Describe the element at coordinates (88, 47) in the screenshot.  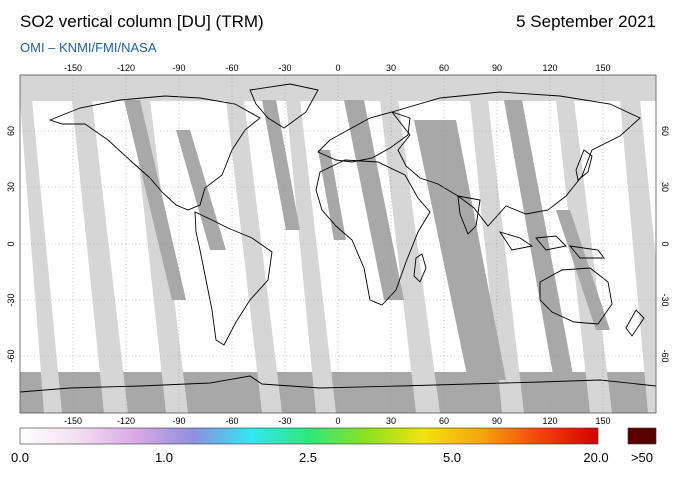
I see `data-source-credit: OMI – KNMI/FMI/NASA` at that location.